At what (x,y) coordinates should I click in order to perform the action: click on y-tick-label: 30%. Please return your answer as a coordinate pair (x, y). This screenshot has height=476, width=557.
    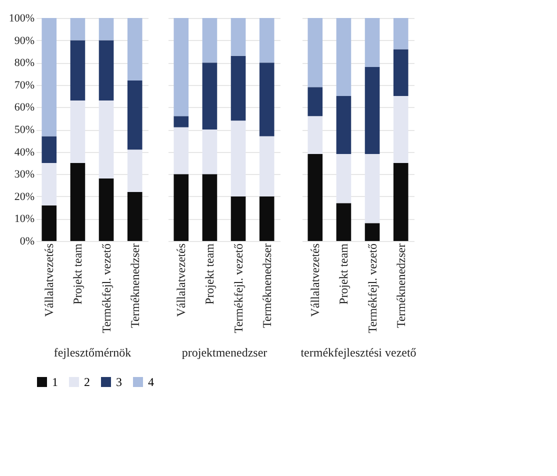
    Looking at the image, I should click on (24, 174).